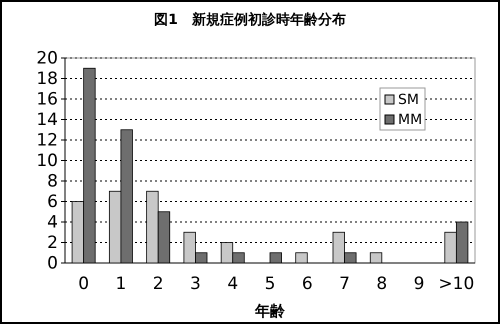  I want to click on y-tick-label: 0, so click(52, 263).